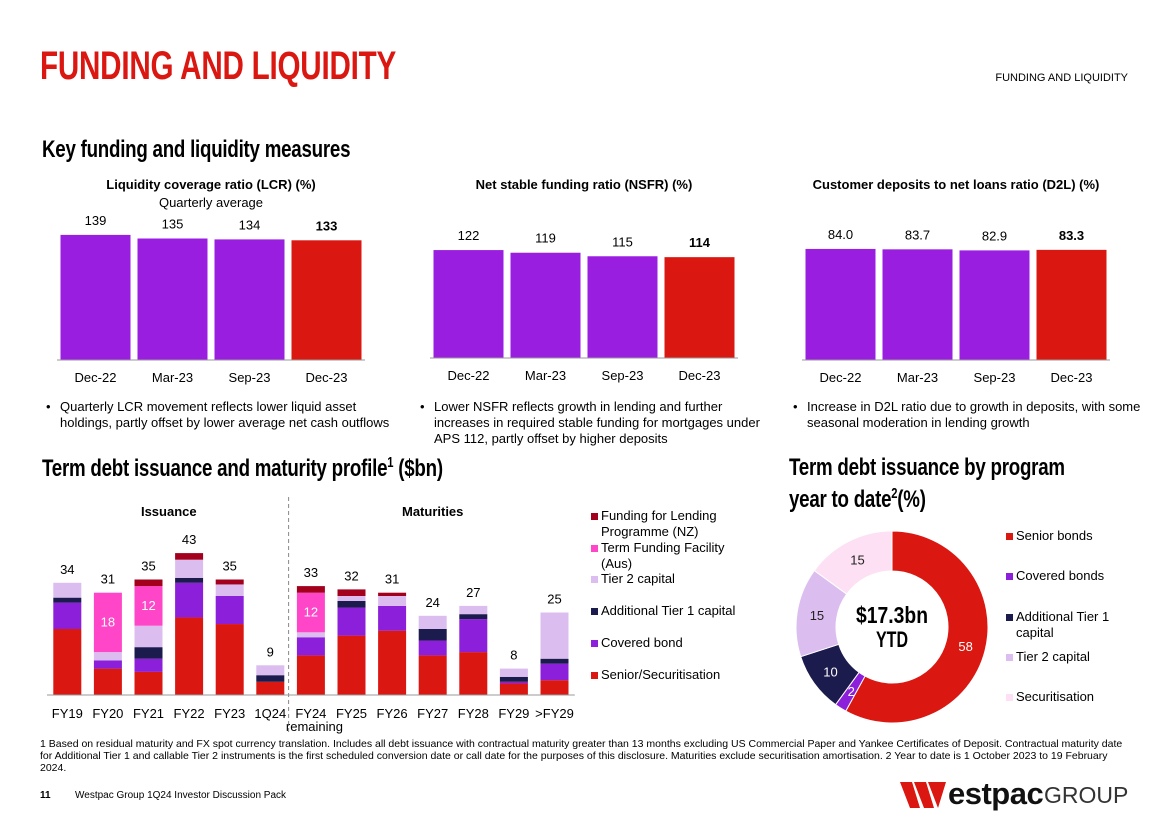 The height and width of the screenshot is (825, 1168). Describe the element at coordinates (148, 713) in the screenshot. I see `x-tick-label: FY21` at that location.